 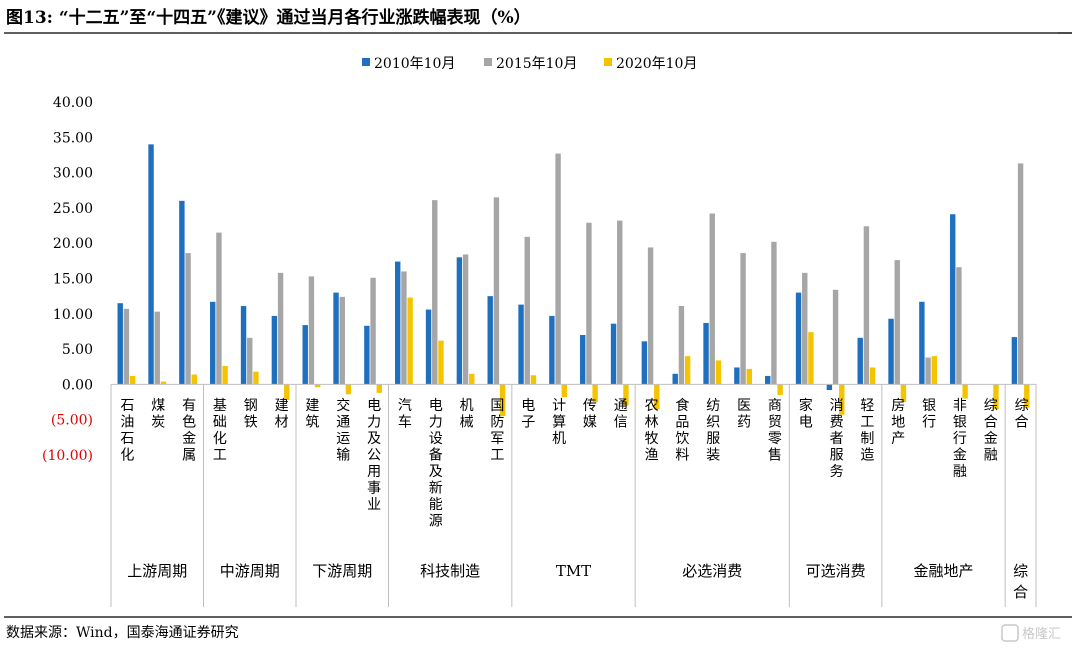 I want to click on category-label: 电子, so click(x=528, y=414).